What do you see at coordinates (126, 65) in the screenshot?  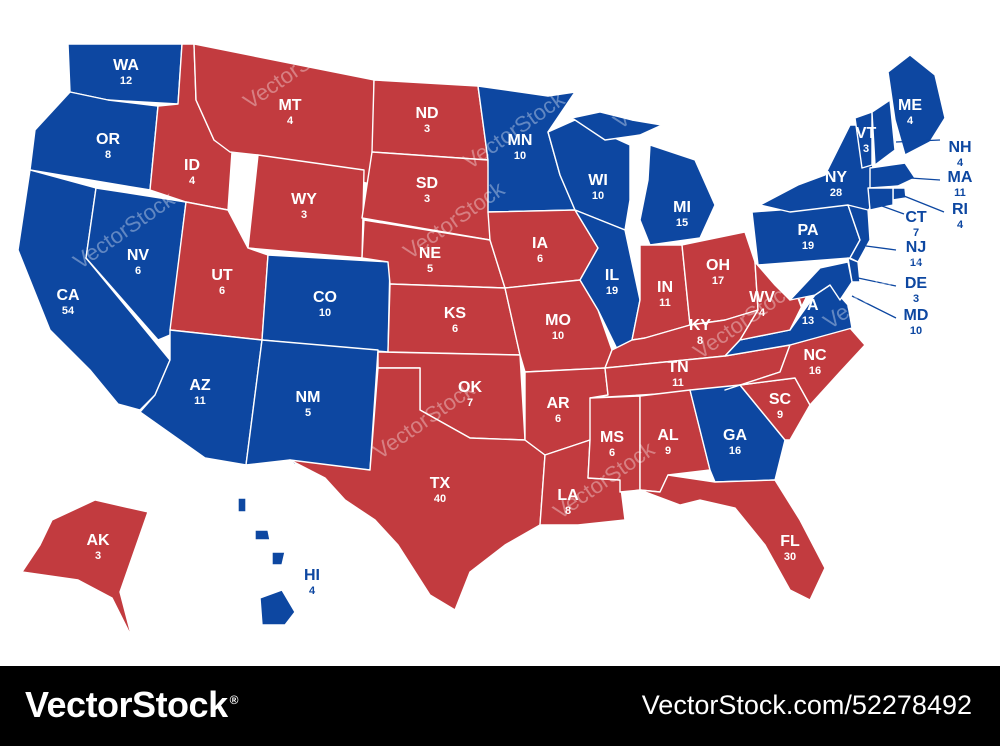 I see `state-abbr-wa: WA` at bounding box center [126, 65].